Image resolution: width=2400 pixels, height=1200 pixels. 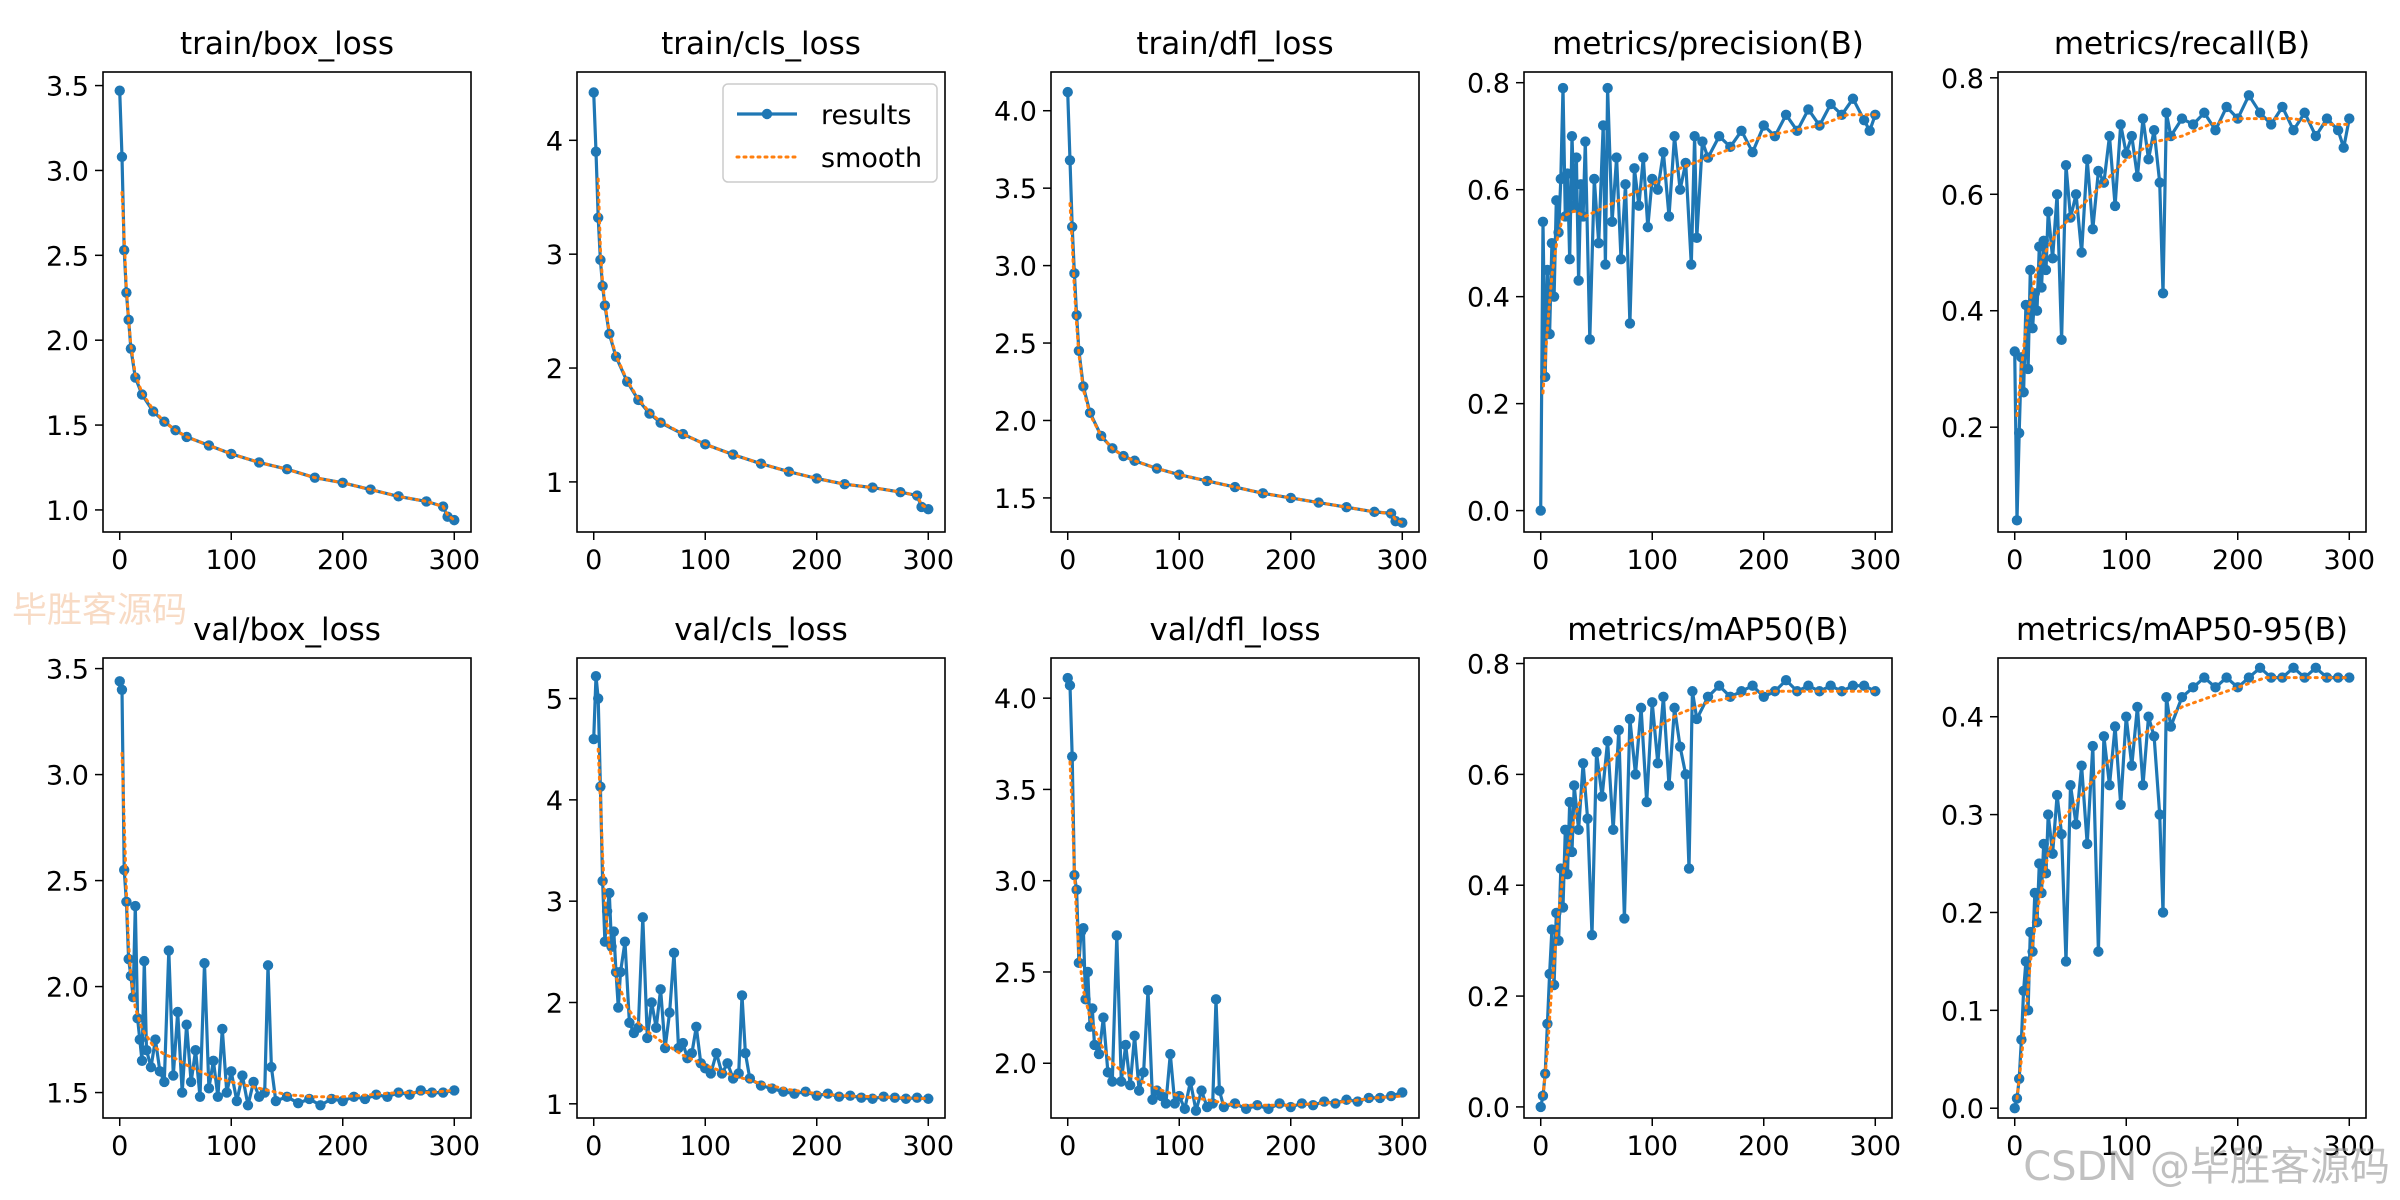 What do you see at coordinates (830, 133) in the screenshot?
I see `legend-box` at bounding box center [830, 133].